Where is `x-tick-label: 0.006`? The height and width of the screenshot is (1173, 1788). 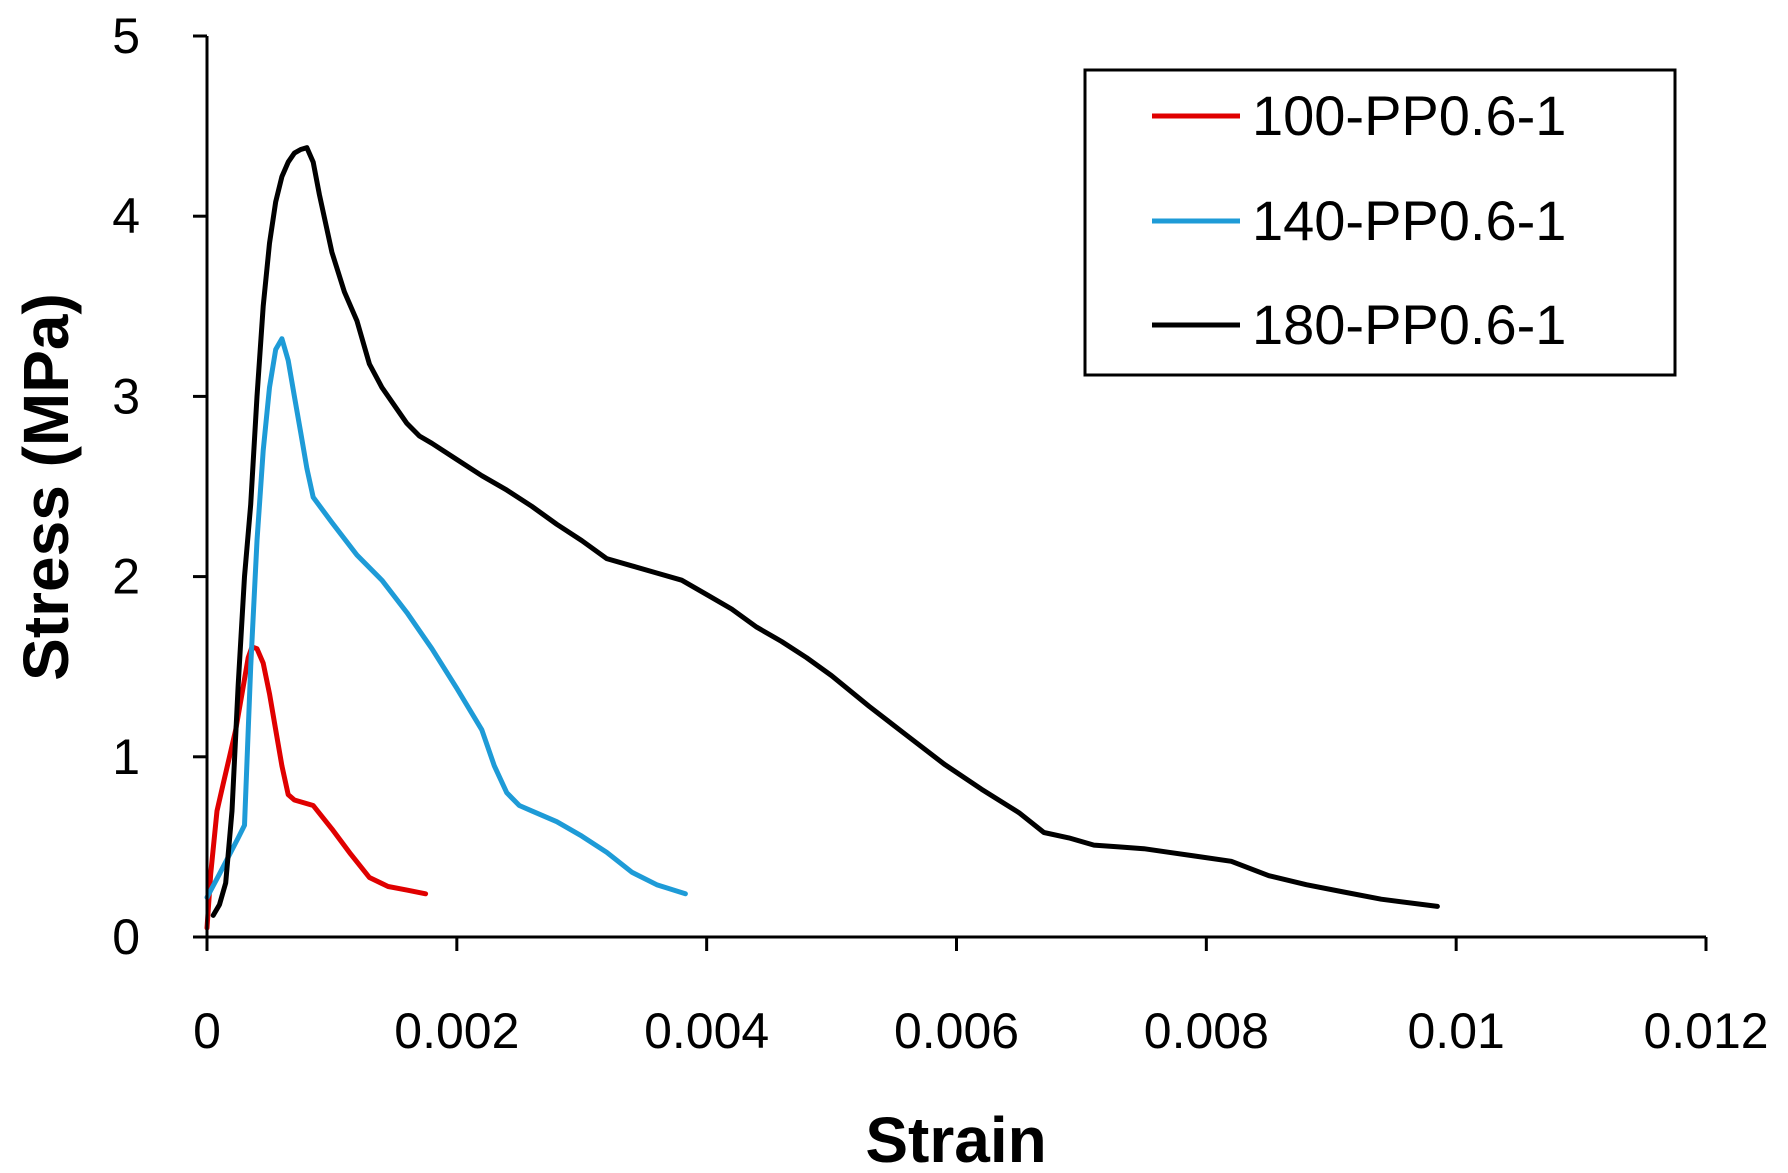 x-tick-label: 0.006 is located at coordinates (956, 1031).